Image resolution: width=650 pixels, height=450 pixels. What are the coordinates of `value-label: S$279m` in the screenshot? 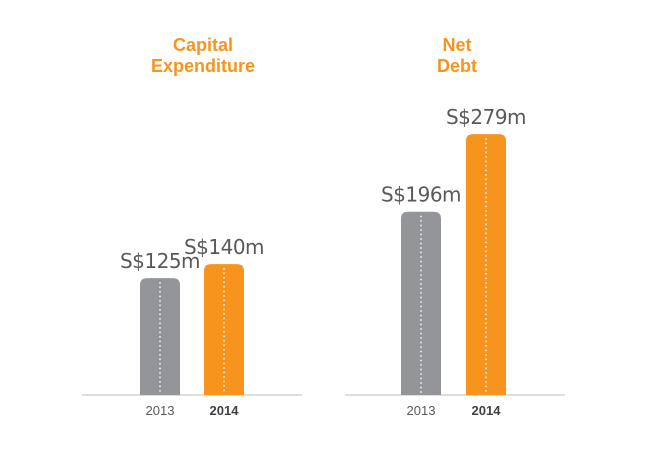 It's located at (486, 117).